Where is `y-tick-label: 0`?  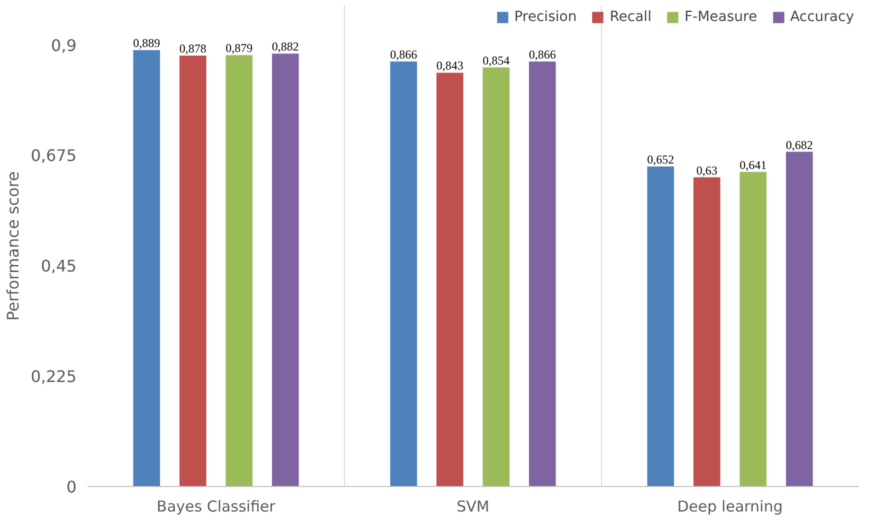 y-tick-label: 0 is located at coordinates (71, 487).